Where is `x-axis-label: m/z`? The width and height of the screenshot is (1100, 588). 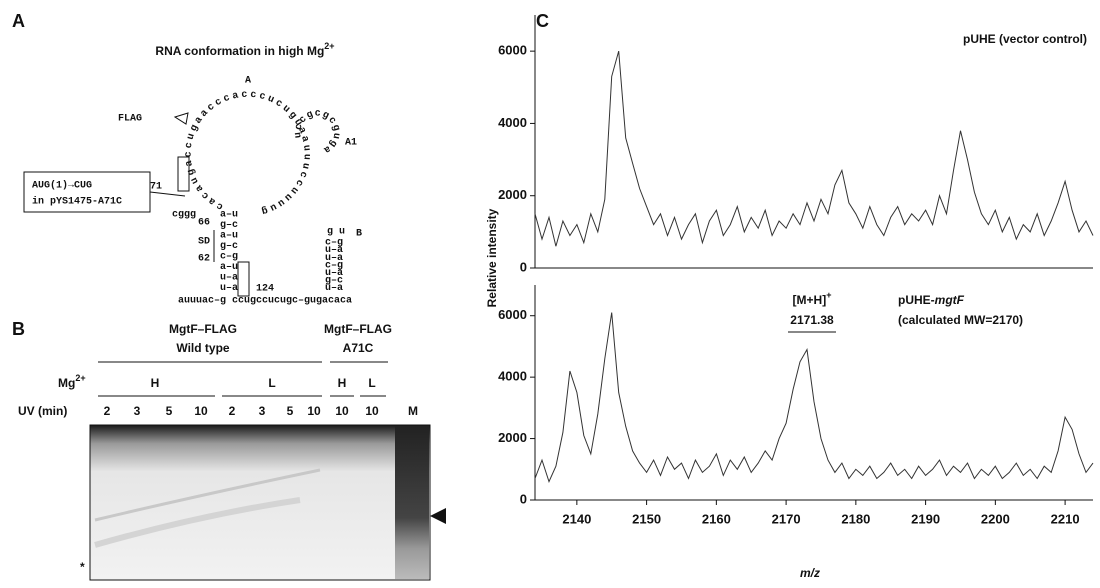
x-axis-label: m/z is located at coordinates (810, 573).